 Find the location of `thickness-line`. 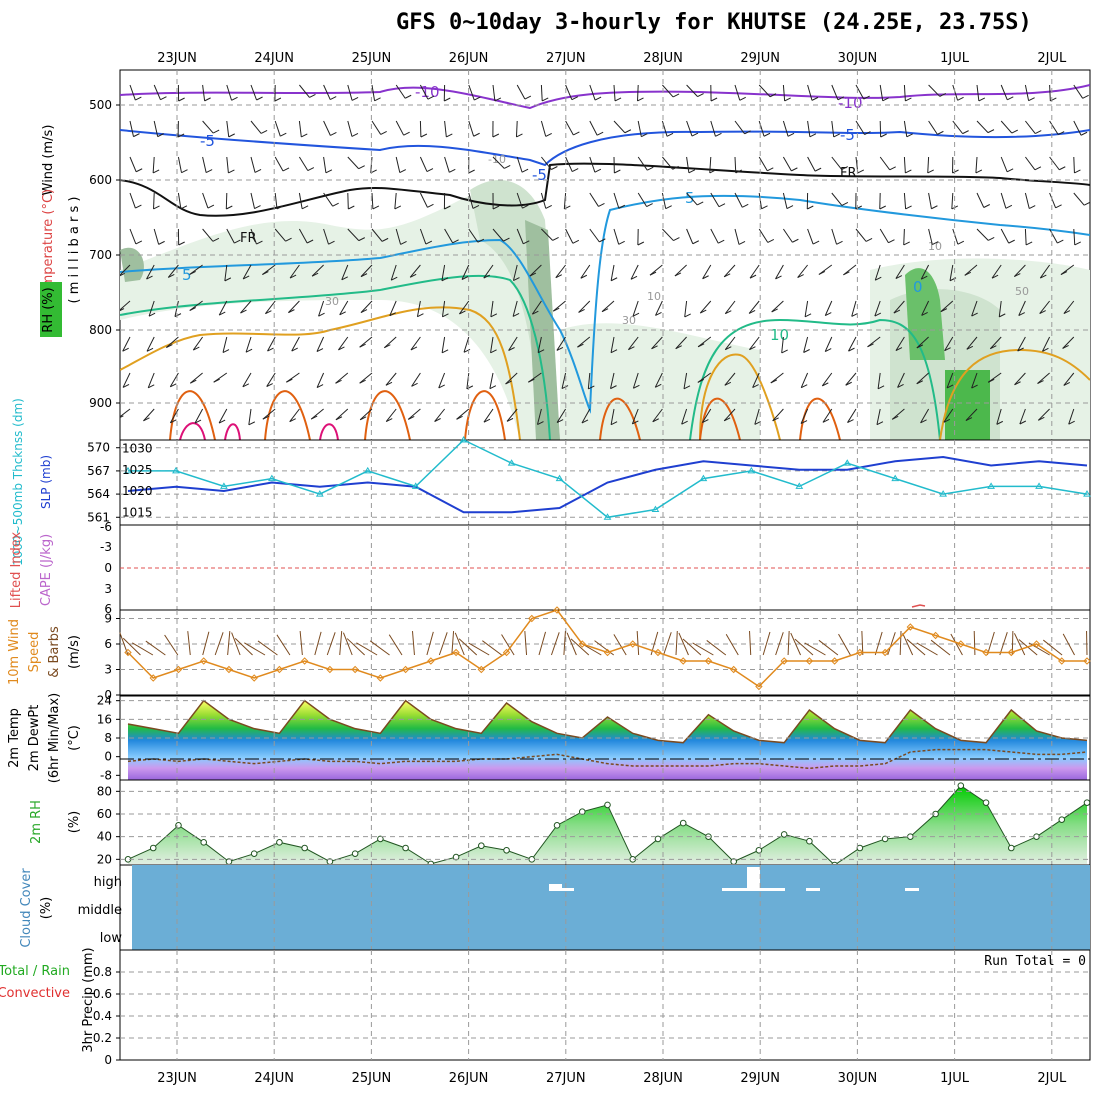

thickness-line is located at coordinates (608, 479).